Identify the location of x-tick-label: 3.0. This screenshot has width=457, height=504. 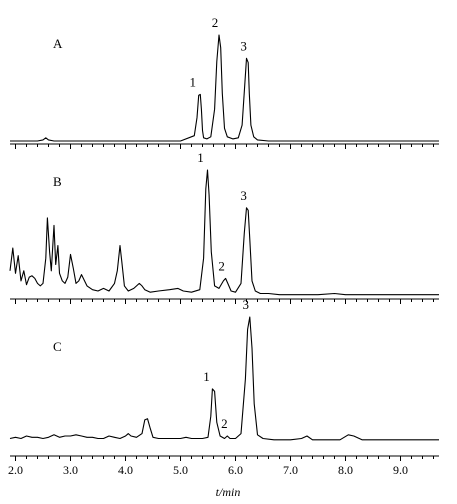
(70, 470).